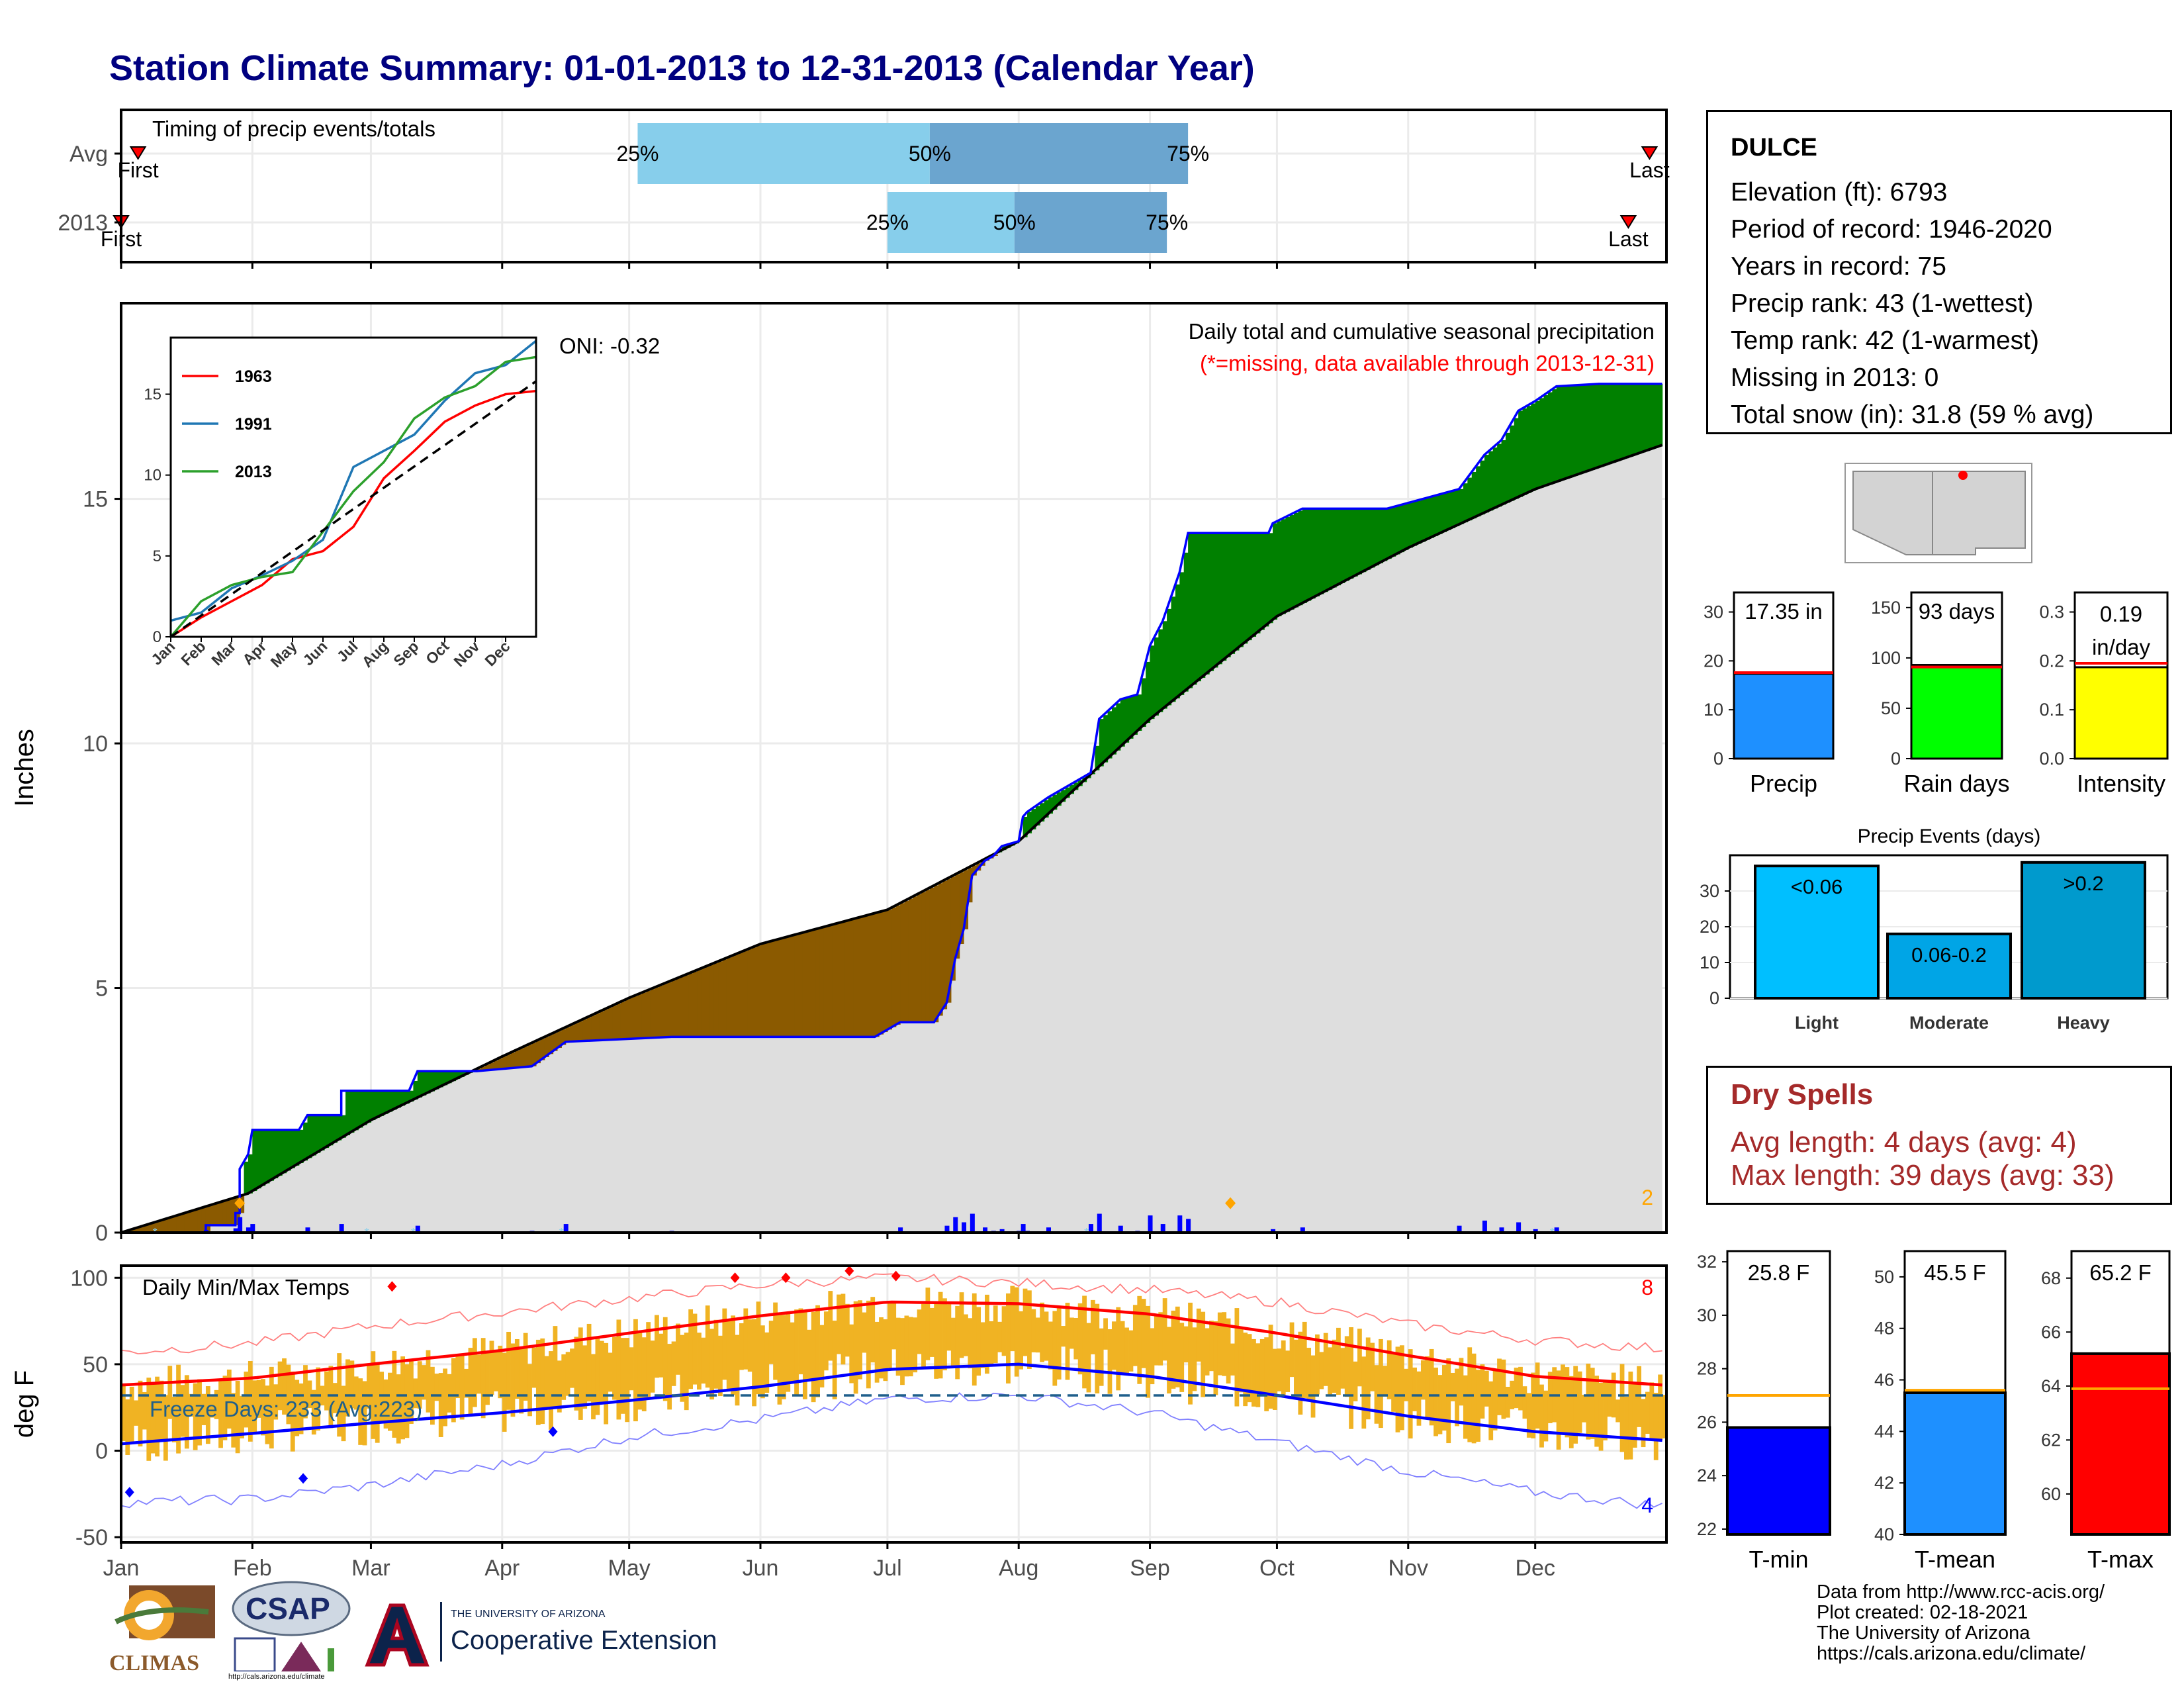 The image size is (2184, 1688). Describe the element at coordinates (2120, 1444) in the screenshot. I see `temp-summary-bar-T-max` at that location.